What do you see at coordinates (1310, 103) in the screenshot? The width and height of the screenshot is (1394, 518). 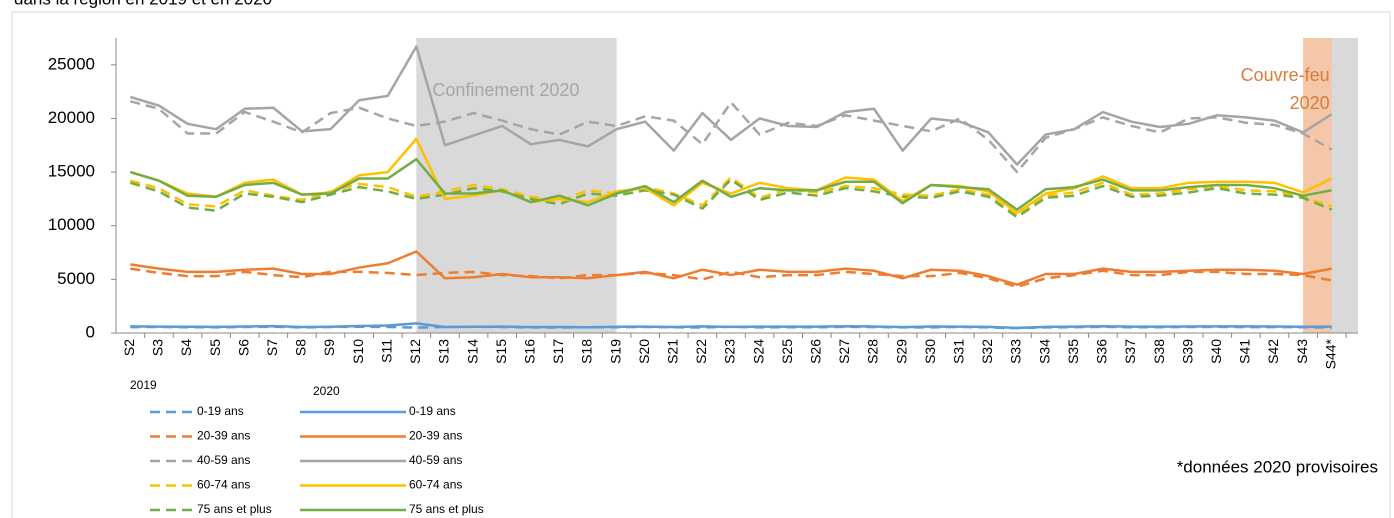 I see `region-label: 2020` at bounding box center [1310, 103].